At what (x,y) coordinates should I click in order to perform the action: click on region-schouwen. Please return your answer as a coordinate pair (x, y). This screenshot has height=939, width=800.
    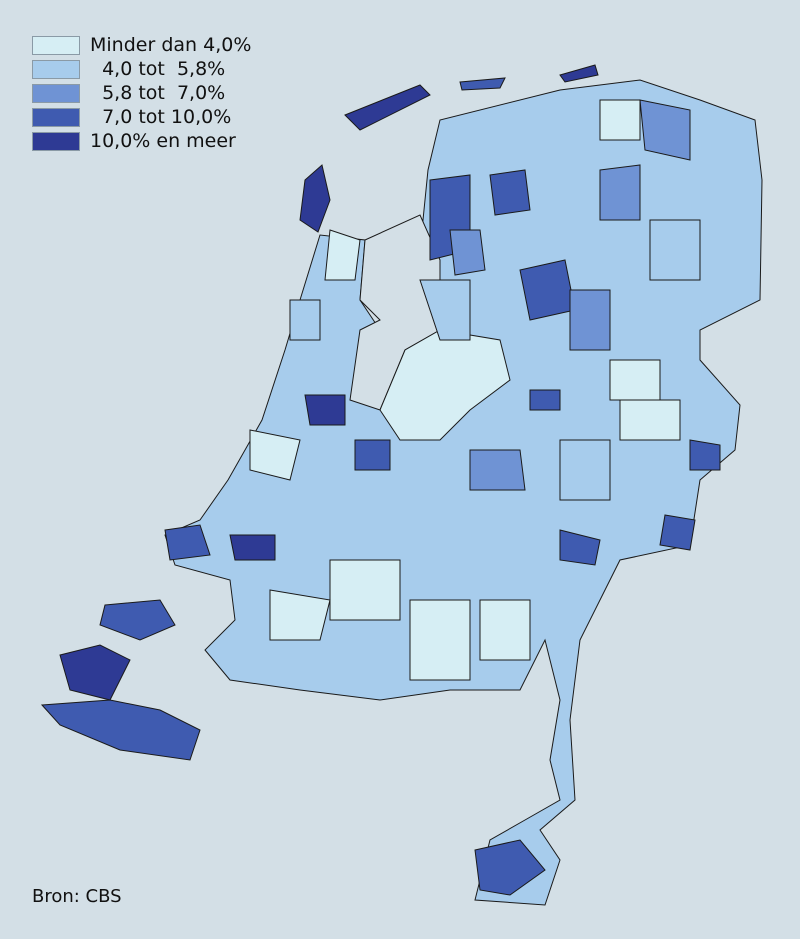
    Looking at the image, I should click on (137, 620).